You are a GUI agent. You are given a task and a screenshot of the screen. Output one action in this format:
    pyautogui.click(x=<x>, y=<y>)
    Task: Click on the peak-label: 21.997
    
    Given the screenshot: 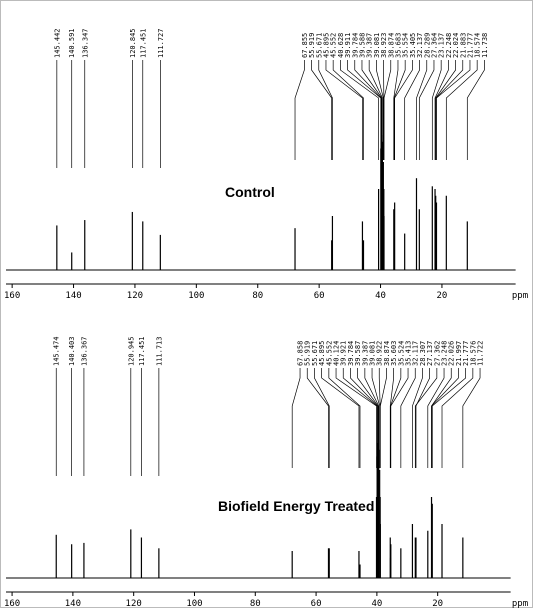 What is the action you would take?
    pyautogui.click(x=459, y=353)
    